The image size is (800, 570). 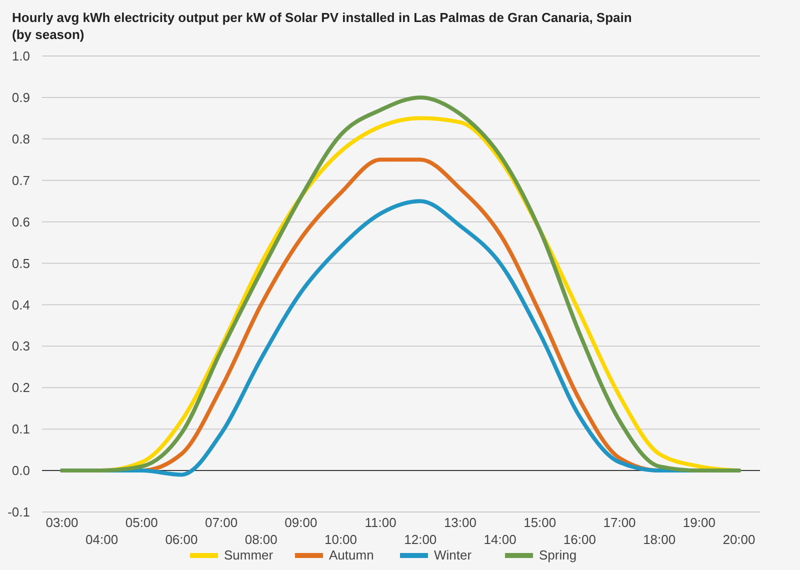 What do you see at coordinates (659, 539) in the screenshot?
I see `x-tick-label: 18:00` at bounding box center [659, 539].